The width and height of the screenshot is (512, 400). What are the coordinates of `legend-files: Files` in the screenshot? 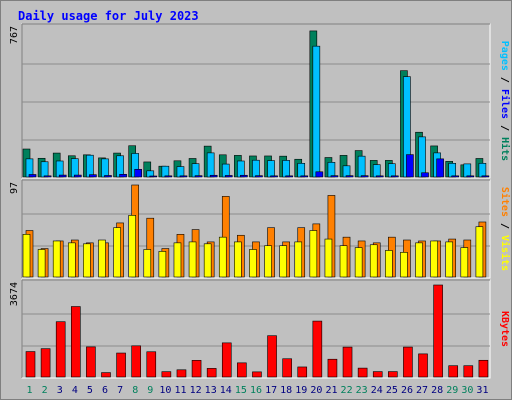 It's located at (505, 104).